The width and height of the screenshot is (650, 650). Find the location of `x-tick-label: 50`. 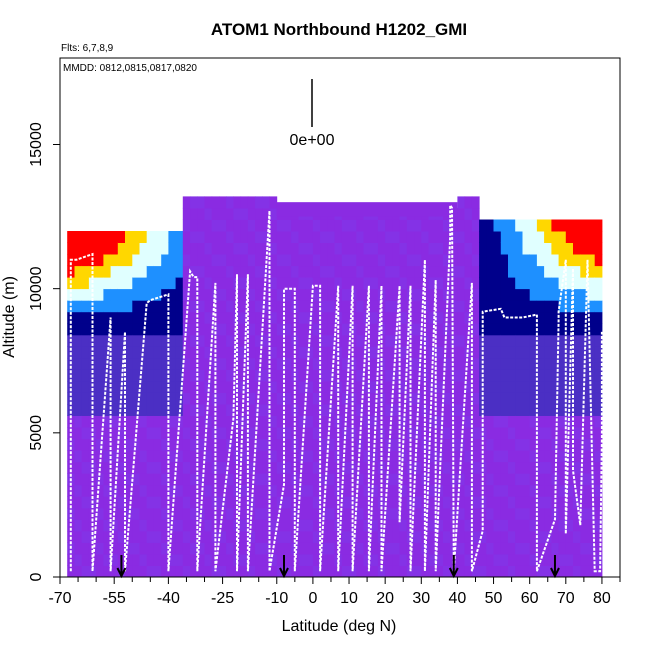

x-tick-label: 50 is located at coordinates (494, 598).